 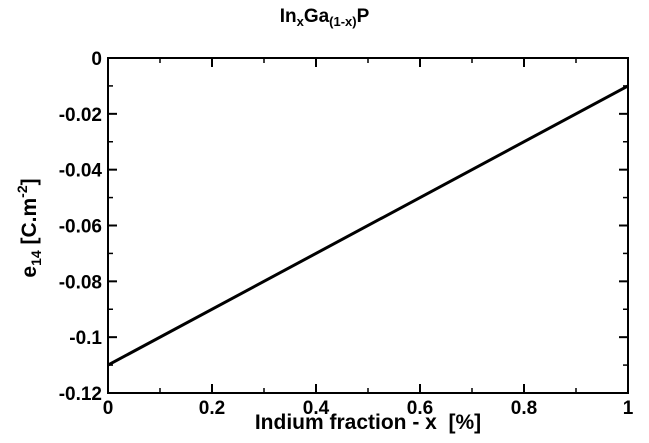 What do you see at coordinates (108, 408) in the screenshot?
I see `x-tick-label: 0` at bounding box center [108, 408].